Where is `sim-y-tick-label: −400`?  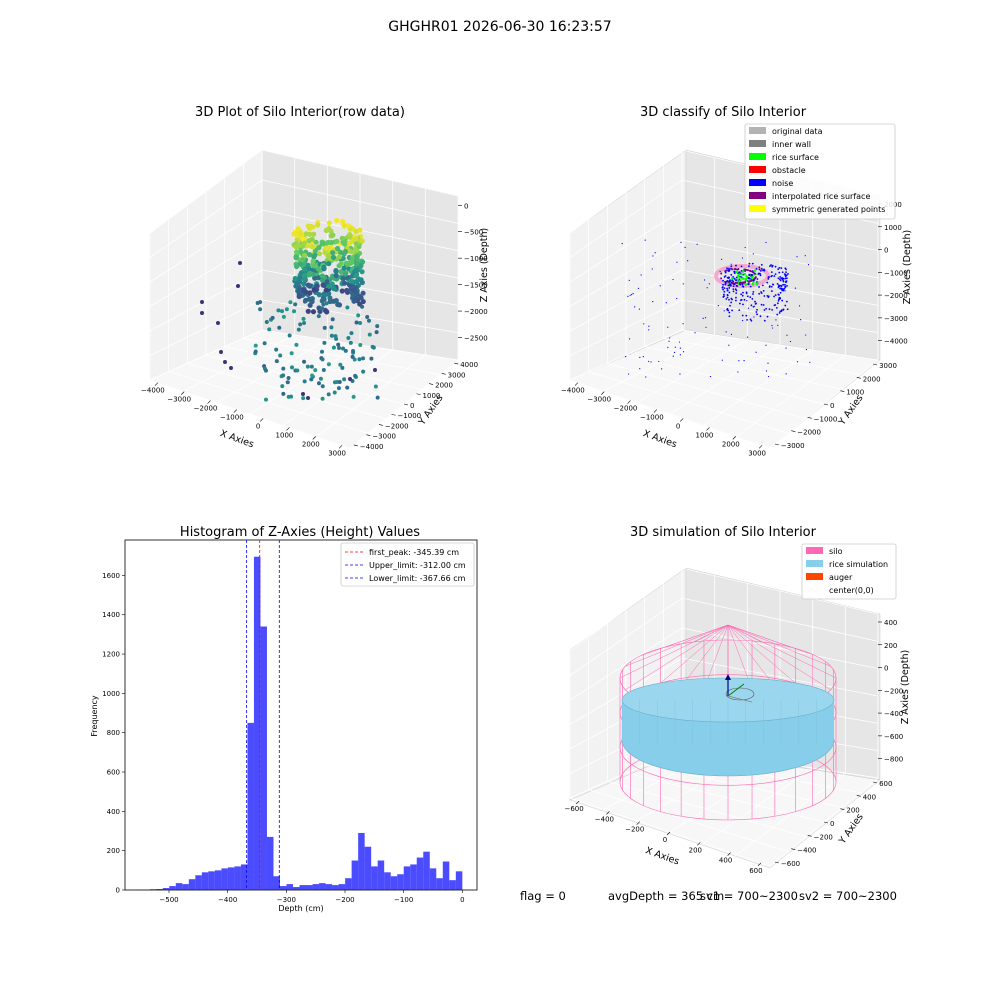
sim-y-tick-label: −400 is located at coordinates (806, 851).